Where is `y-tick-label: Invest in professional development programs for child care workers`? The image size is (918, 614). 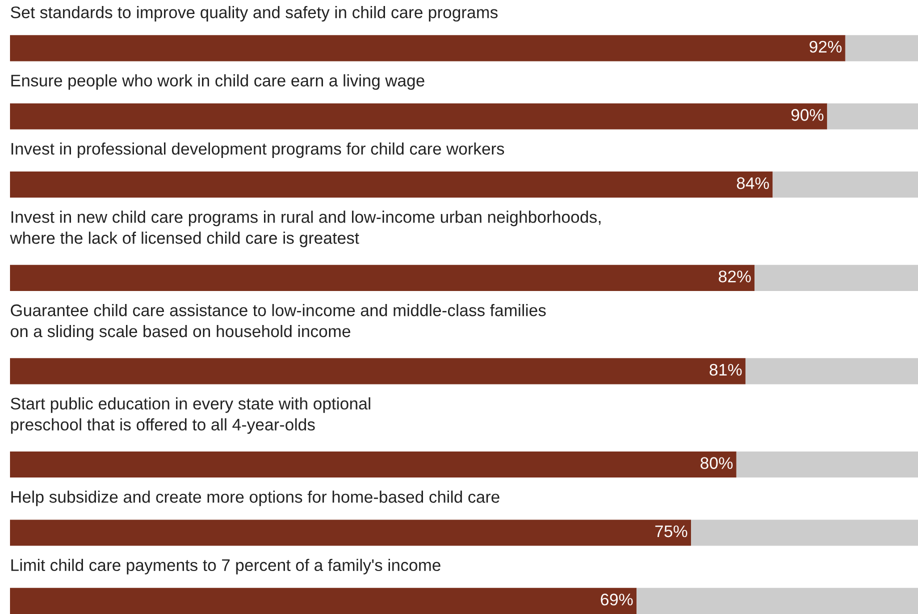 y-tick-label: Invest in professional development programs for child care workers is located at coordinates (258, 150).